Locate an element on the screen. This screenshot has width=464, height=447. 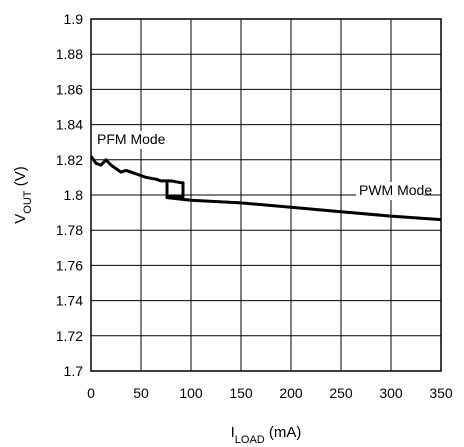
y-tick-label: 1.76 is located at coordinates (69, 265).